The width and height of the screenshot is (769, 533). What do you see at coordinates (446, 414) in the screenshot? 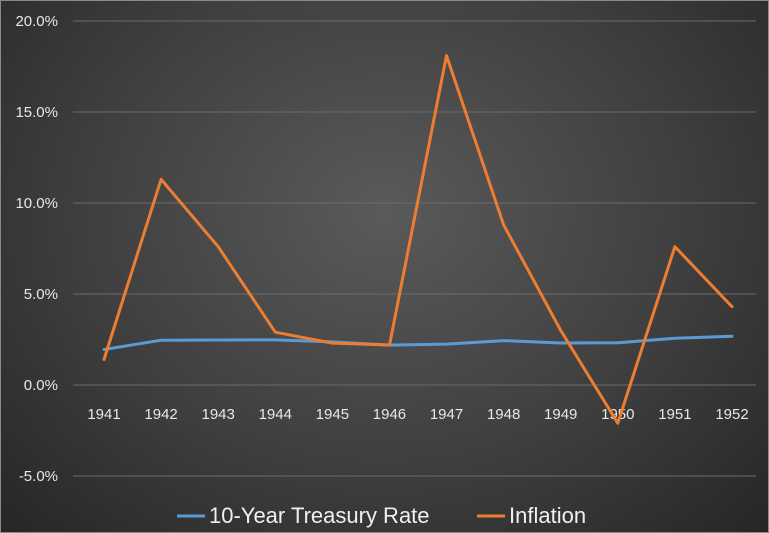
I see `x-tick-label: 1947` at bounding box center [446, 414].